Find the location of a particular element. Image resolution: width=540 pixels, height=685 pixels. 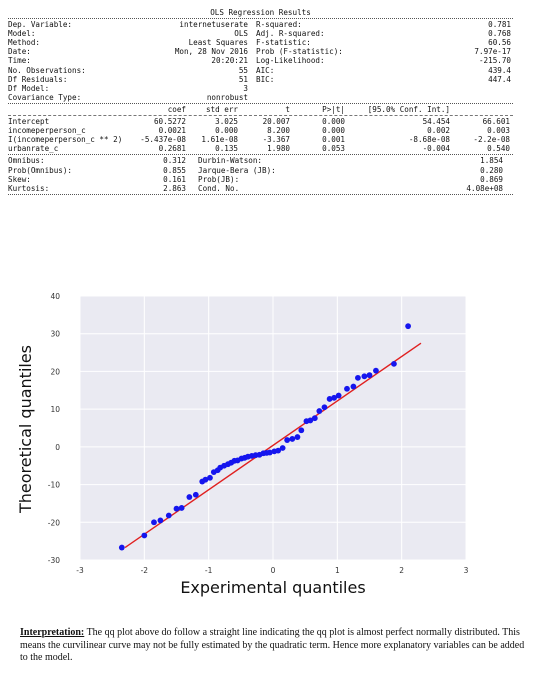

stat-value: Least Squares is located at coordinates (218, 43).